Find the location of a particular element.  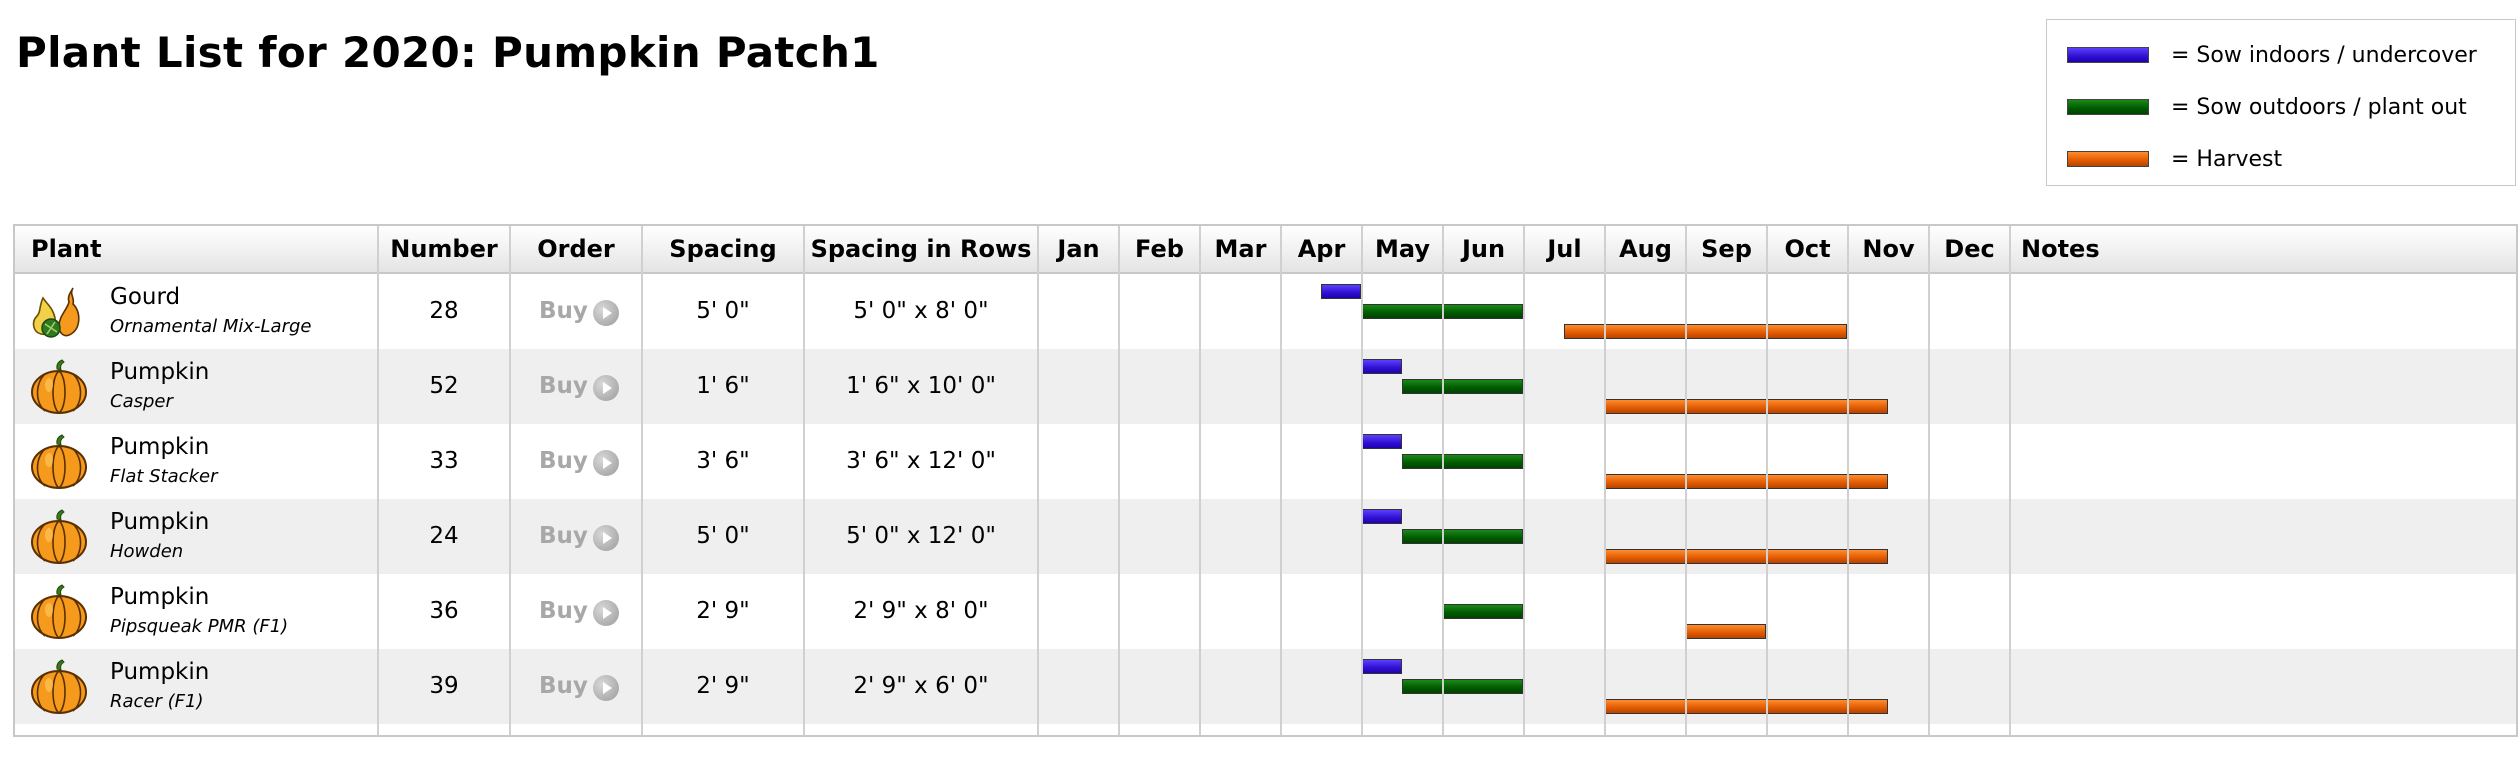

legend-swatch-sow-indoors is located at coordinates (2108, 55).